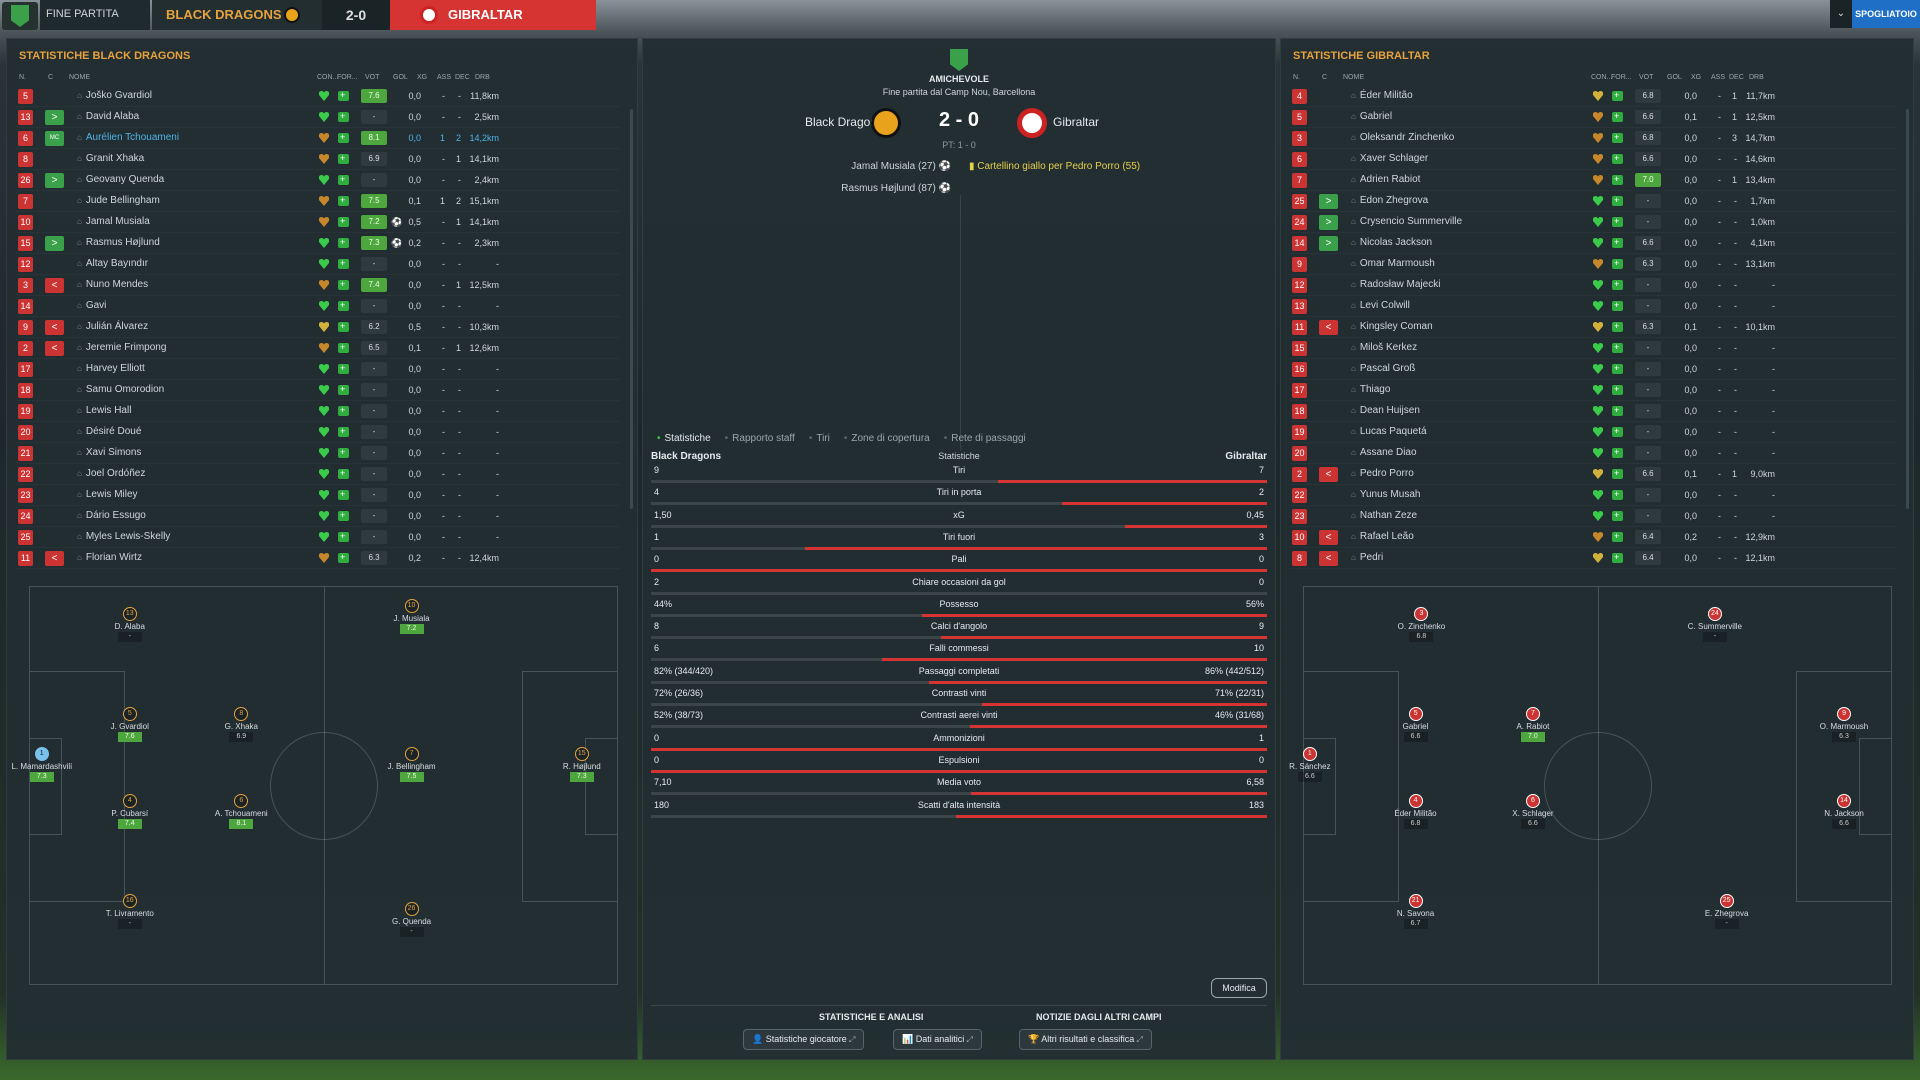 The width and height of the screenshot is (1920, 1080). What do you see at coordinates (122, 347) in the screenshot?
I see `player-name: Jeremie Frimpong` at bounding box center [122, 347].